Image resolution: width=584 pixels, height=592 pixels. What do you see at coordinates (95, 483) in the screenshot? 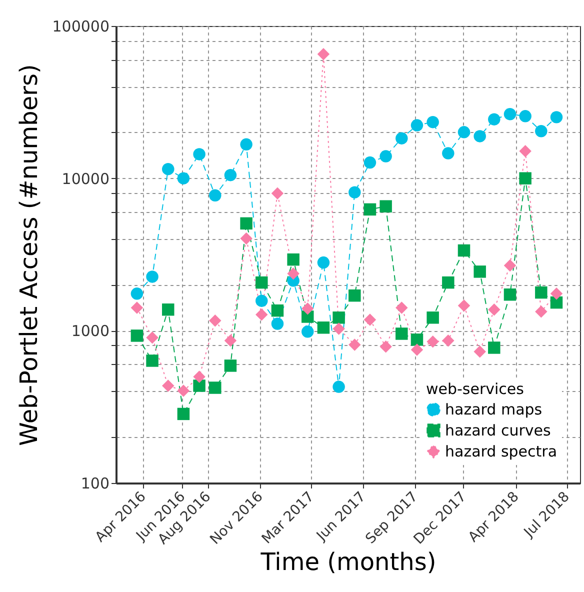
I see `y-tick-label: 100` at bounding box center [95, 483].